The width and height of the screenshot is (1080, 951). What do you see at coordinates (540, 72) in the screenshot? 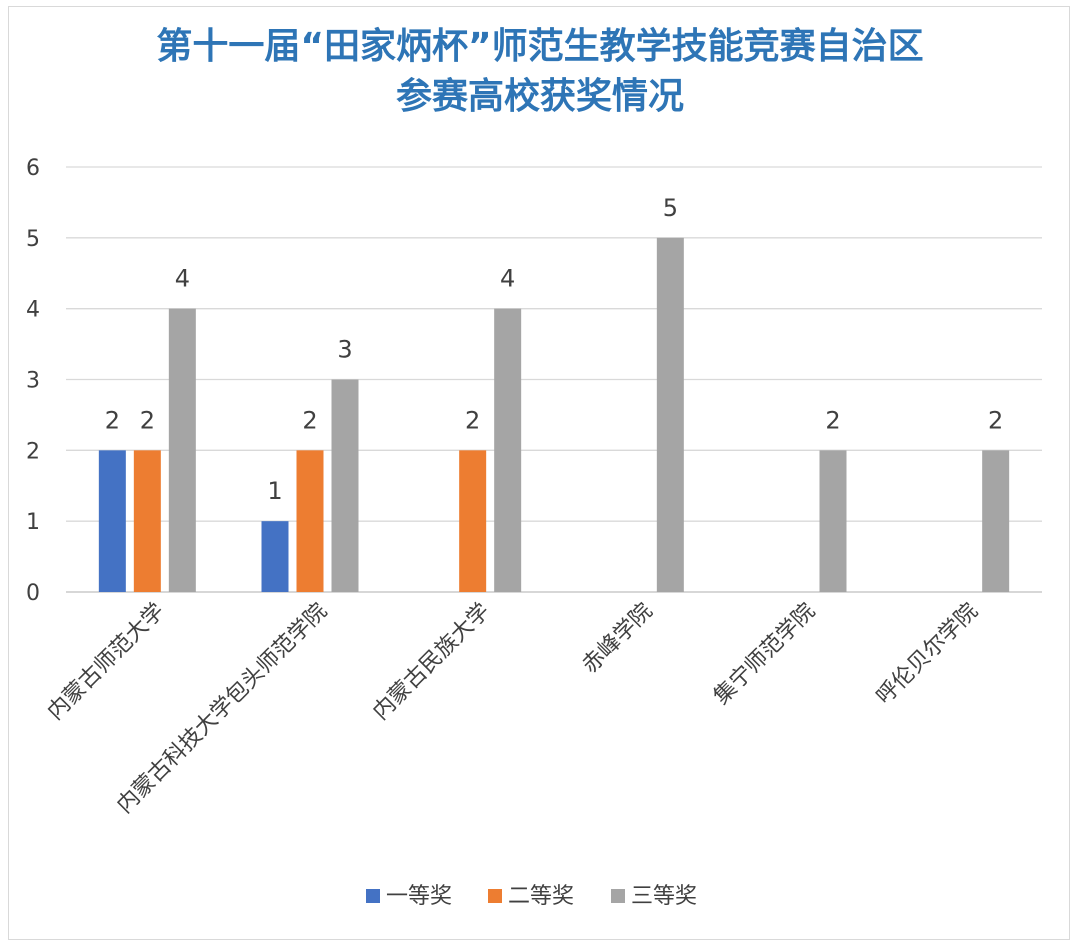
I see `chart-title: 第十一届“田家炳杯”师范生教学技能竞赛自治区 参赛高校获奖情况` at bounding box center [540, 72].